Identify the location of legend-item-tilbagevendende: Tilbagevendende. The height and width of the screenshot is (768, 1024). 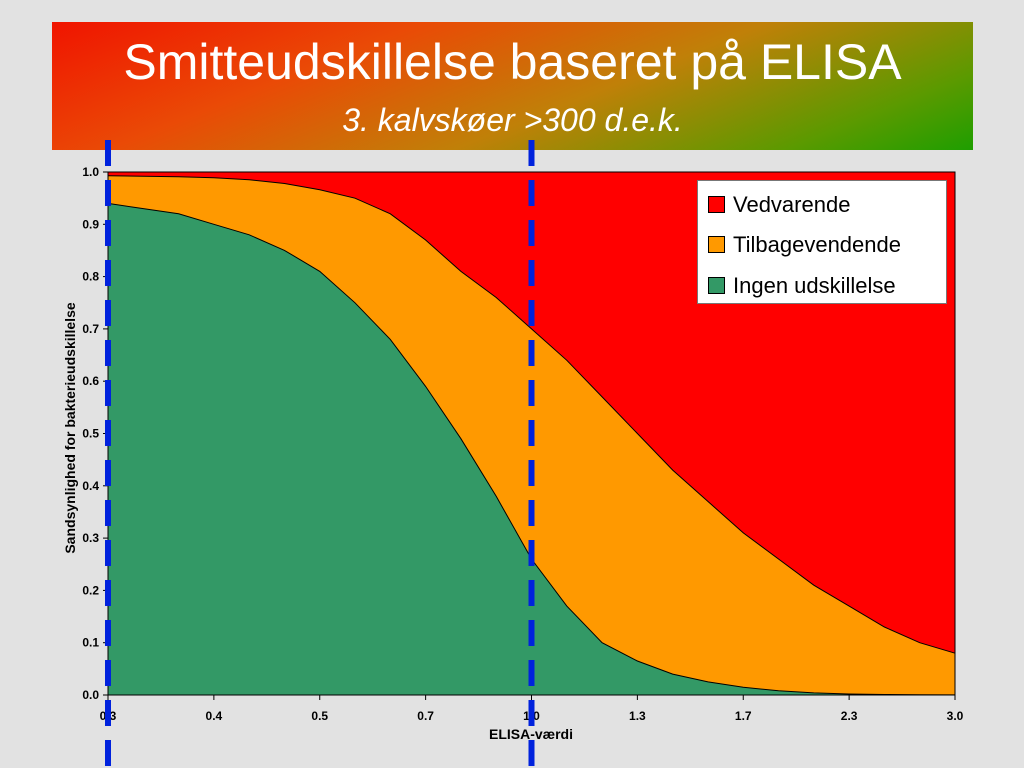
(804, 245).